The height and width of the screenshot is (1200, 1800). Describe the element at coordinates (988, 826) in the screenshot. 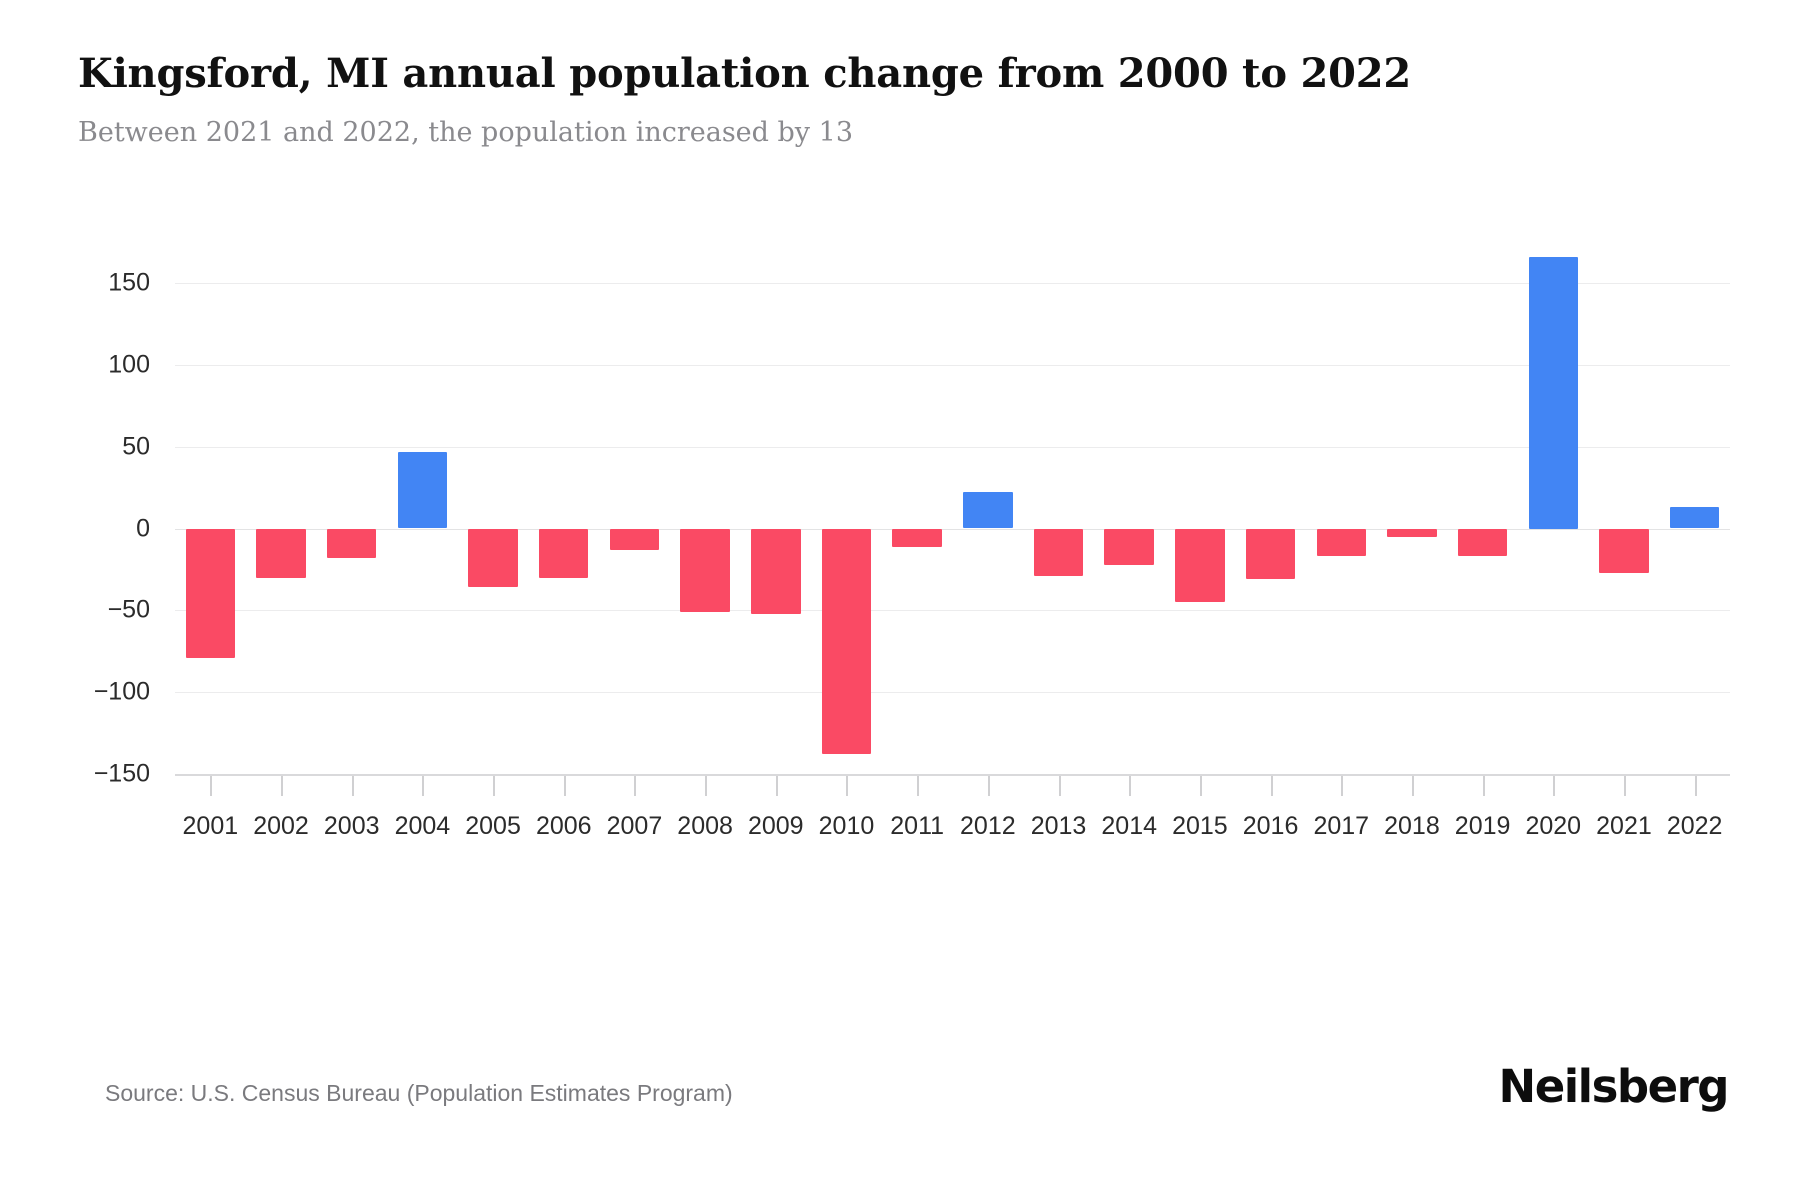

I see `x-axis-label-2012: 2012` at that location.